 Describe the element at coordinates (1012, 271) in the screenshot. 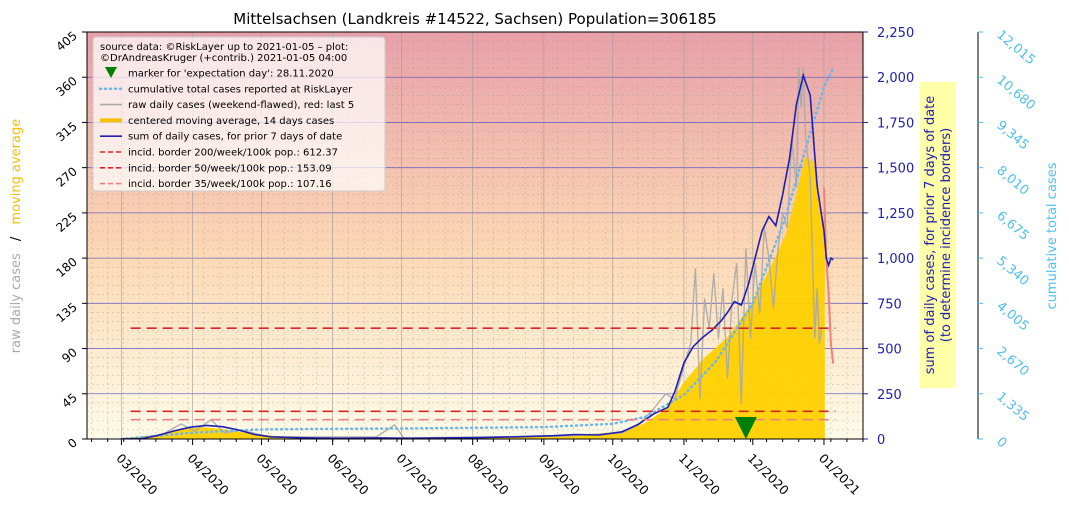

I see `right2-axis-tick-label: 5,340` at that location.